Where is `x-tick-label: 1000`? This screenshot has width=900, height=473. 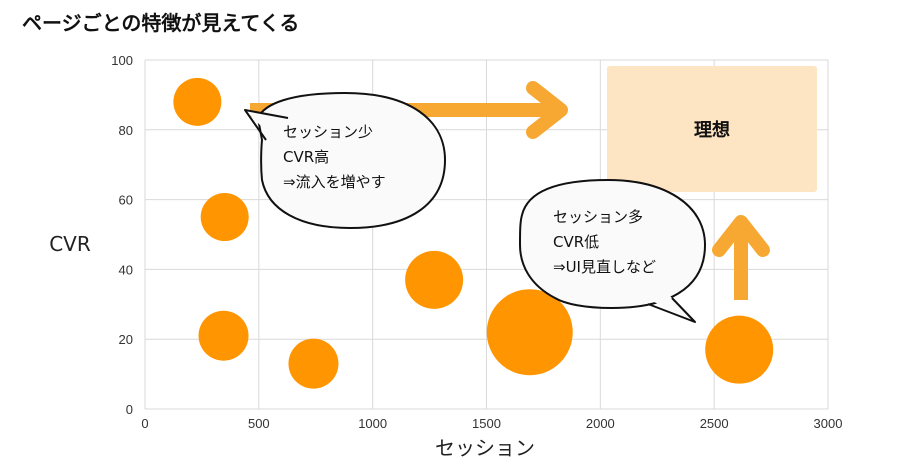 x-tick-label: 1000 is located at coordinates (372, 423).